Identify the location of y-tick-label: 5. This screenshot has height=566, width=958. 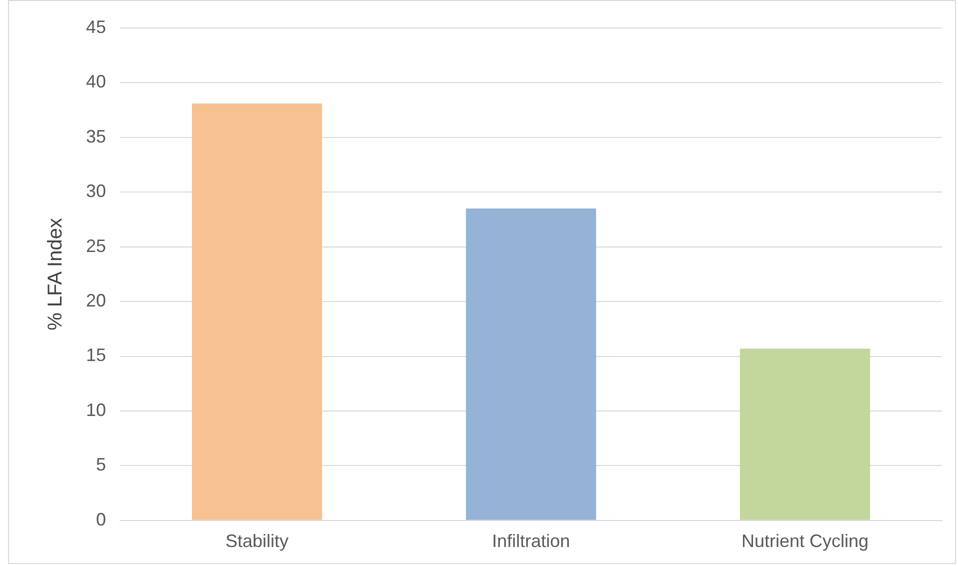
(101, 464).